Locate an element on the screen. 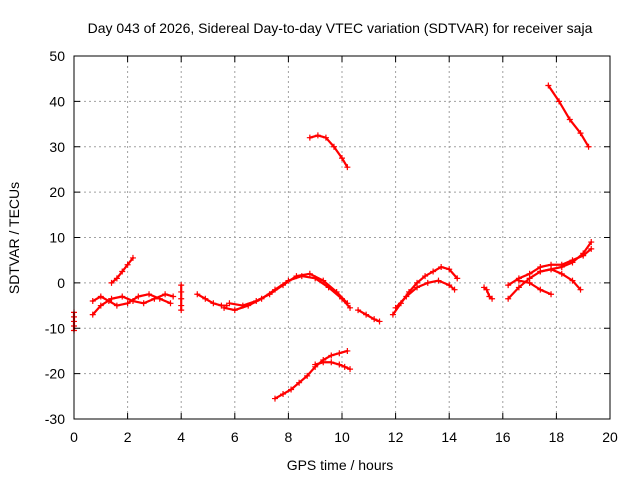 This screenshot has width=640, height=480. series-arc-l is located at coordinates (369, 316).